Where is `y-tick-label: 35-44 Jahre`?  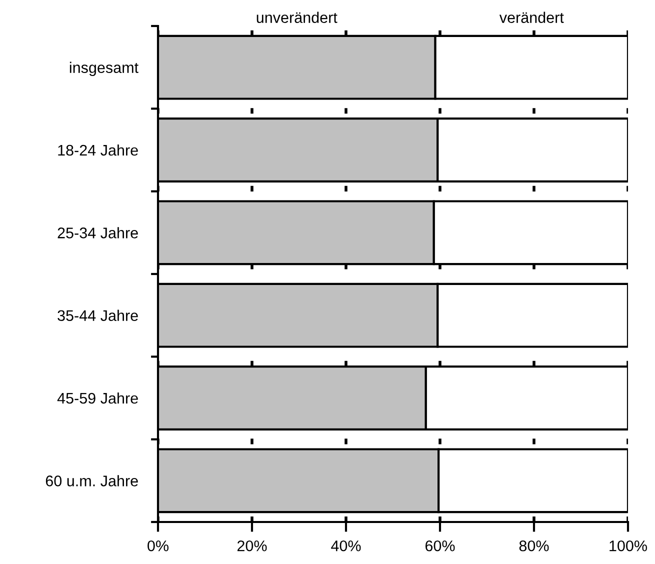 y-tick-label: 35-44 Jahre is located at coordinates (98, 316).